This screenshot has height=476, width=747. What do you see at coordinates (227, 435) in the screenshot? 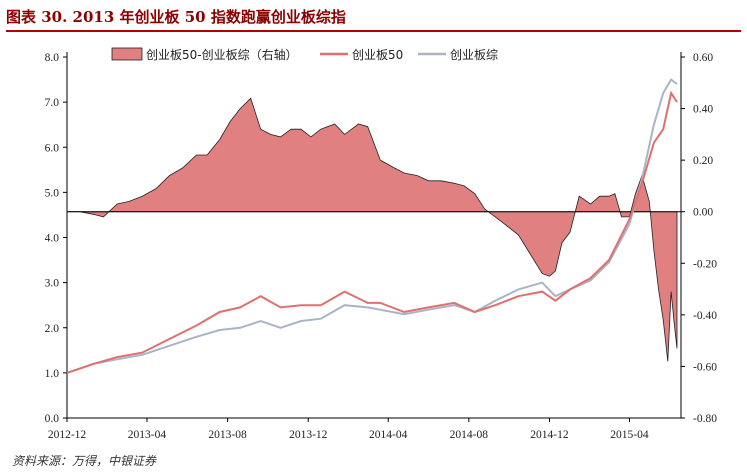
I see `x-tick-label: 2013-08` at bounding box center [227, 435].